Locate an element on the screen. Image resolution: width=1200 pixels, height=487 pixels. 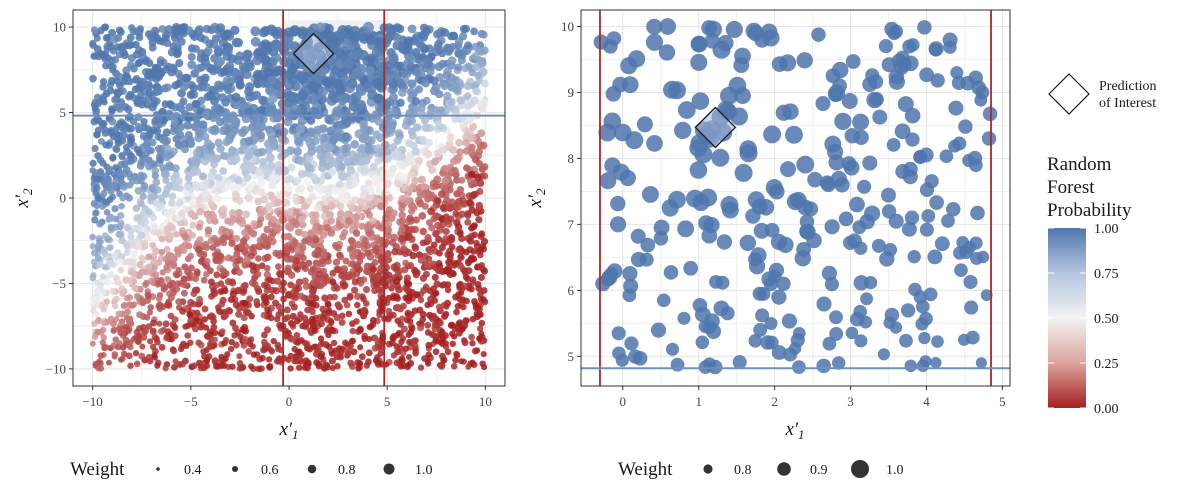
right-y-tick-label: 10 is located at coordinates (567, 26).